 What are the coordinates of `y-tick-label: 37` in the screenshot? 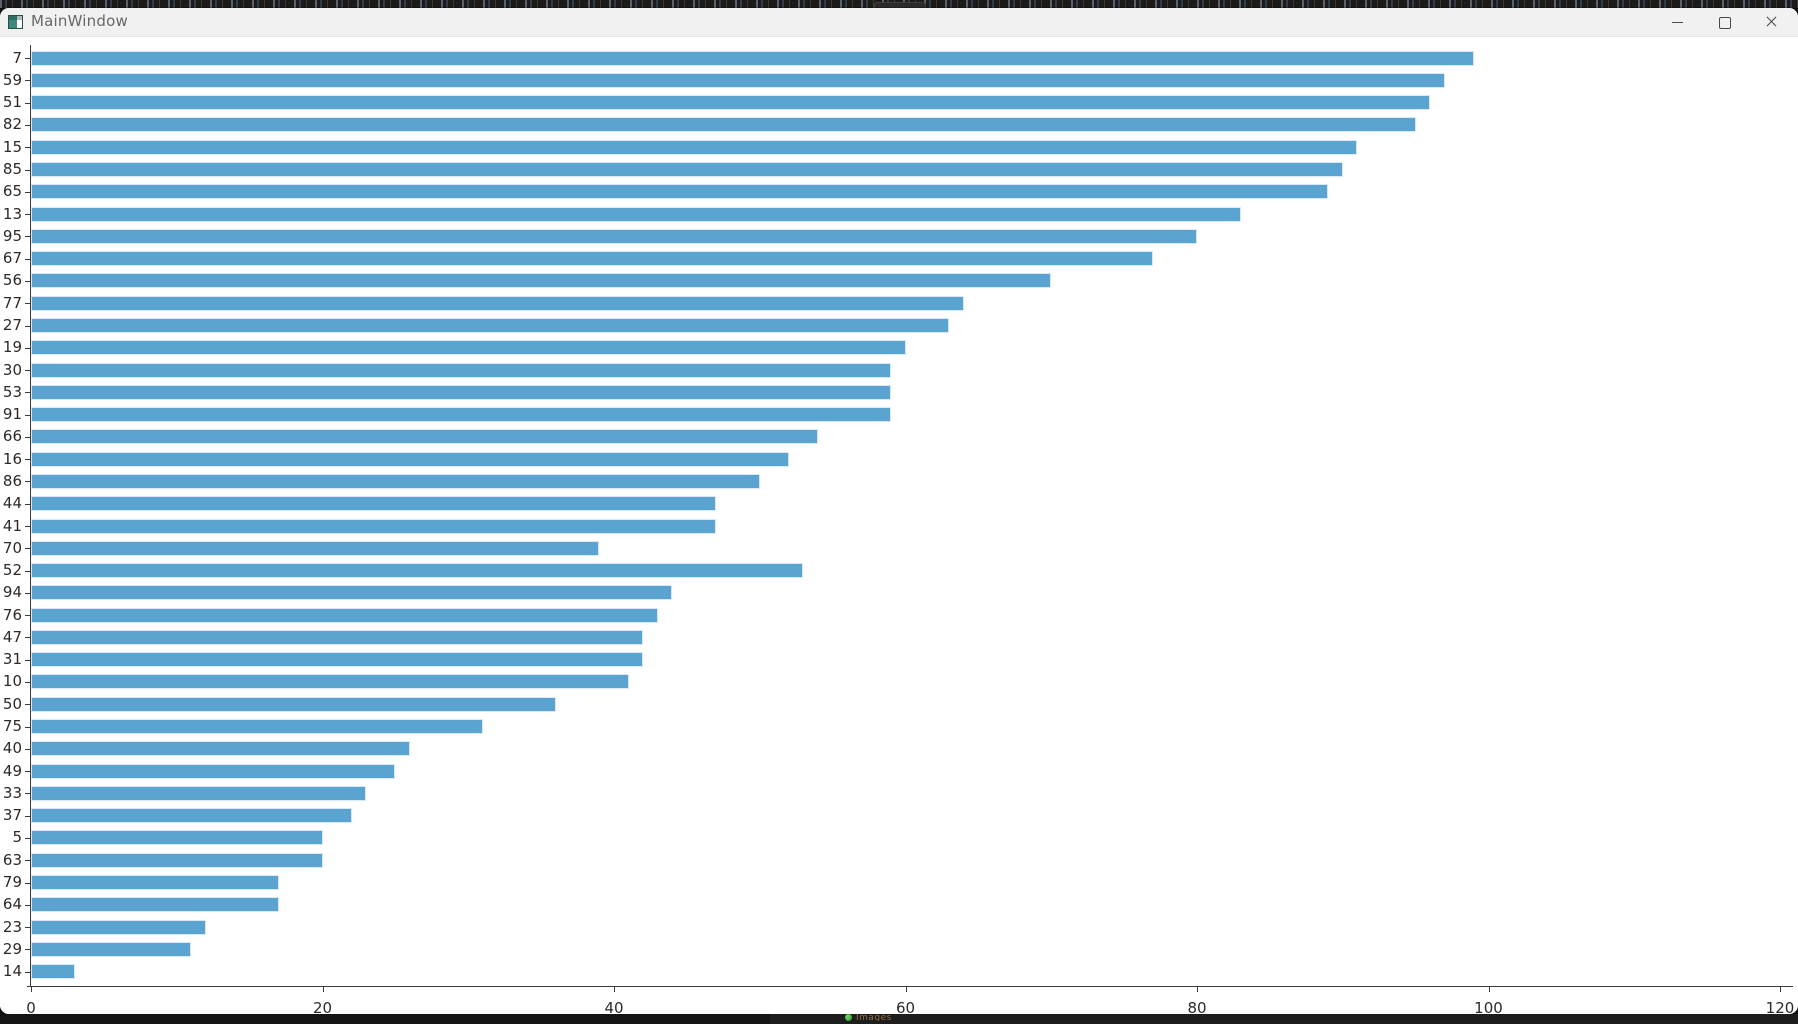 It's located at (12, 815).